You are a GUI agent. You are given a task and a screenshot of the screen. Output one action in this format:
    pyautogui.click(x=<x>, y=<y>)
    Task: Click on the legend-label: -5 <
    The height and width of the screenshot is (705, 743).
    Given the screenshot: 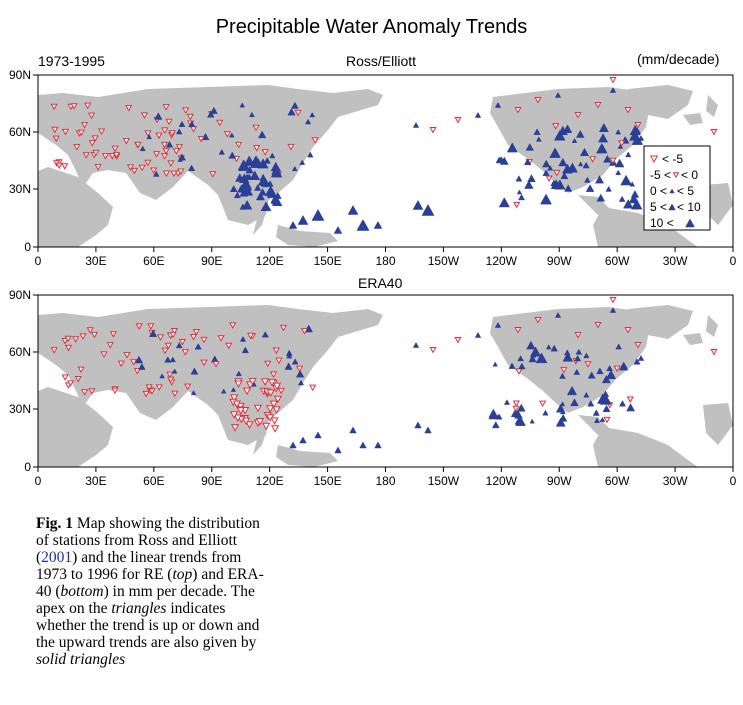 What is the action you would take?
    pyautogui.click(x=660, y=175)
    